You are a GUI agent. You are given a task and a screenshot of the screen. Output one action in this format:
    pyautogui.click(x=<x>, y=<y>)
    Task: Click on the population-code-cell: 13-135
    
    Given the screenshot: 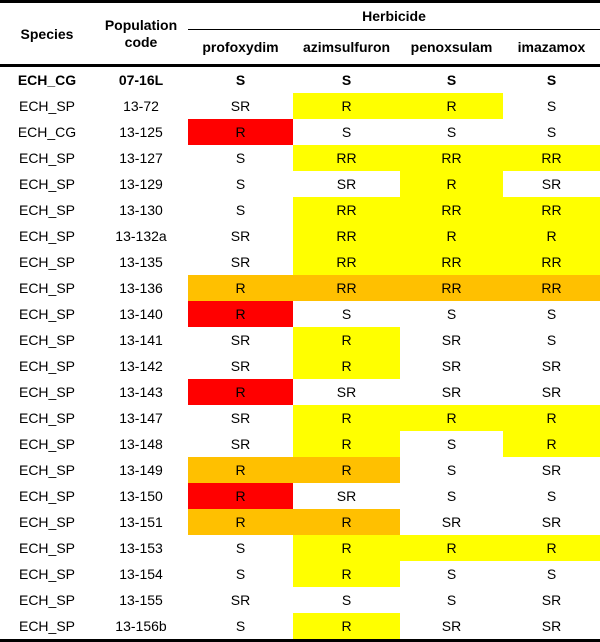 What is the action you would take?
    pyautogui.click(x=141, y=262)
    